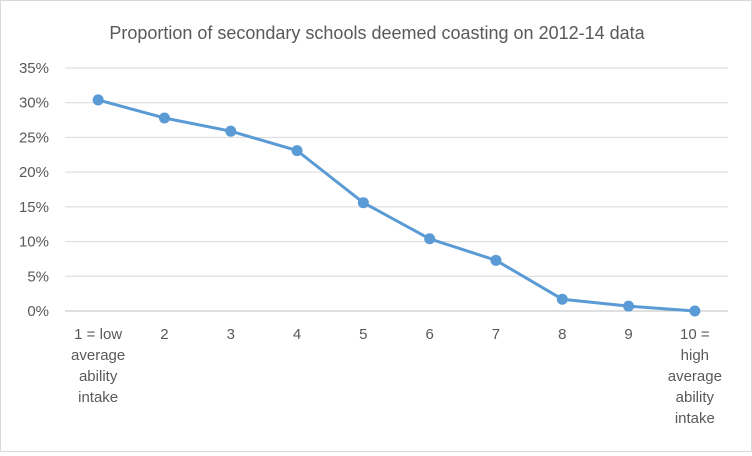  What do you see at coordinates (38, 276) in the screenshot?
I see `y-tick-label: 5%` at bounding box center [38, 276].